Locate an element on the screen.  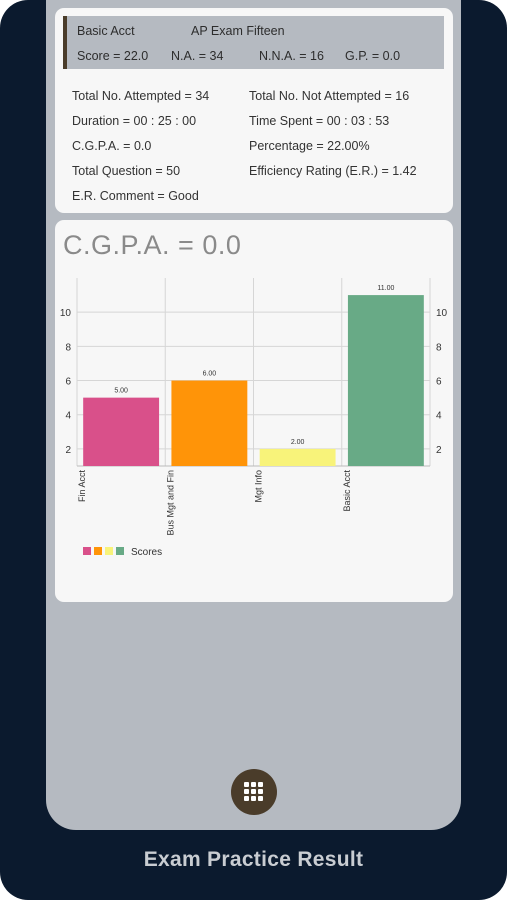
category-label: Bus Mgt and Fin is located at coordinates (170, 503).